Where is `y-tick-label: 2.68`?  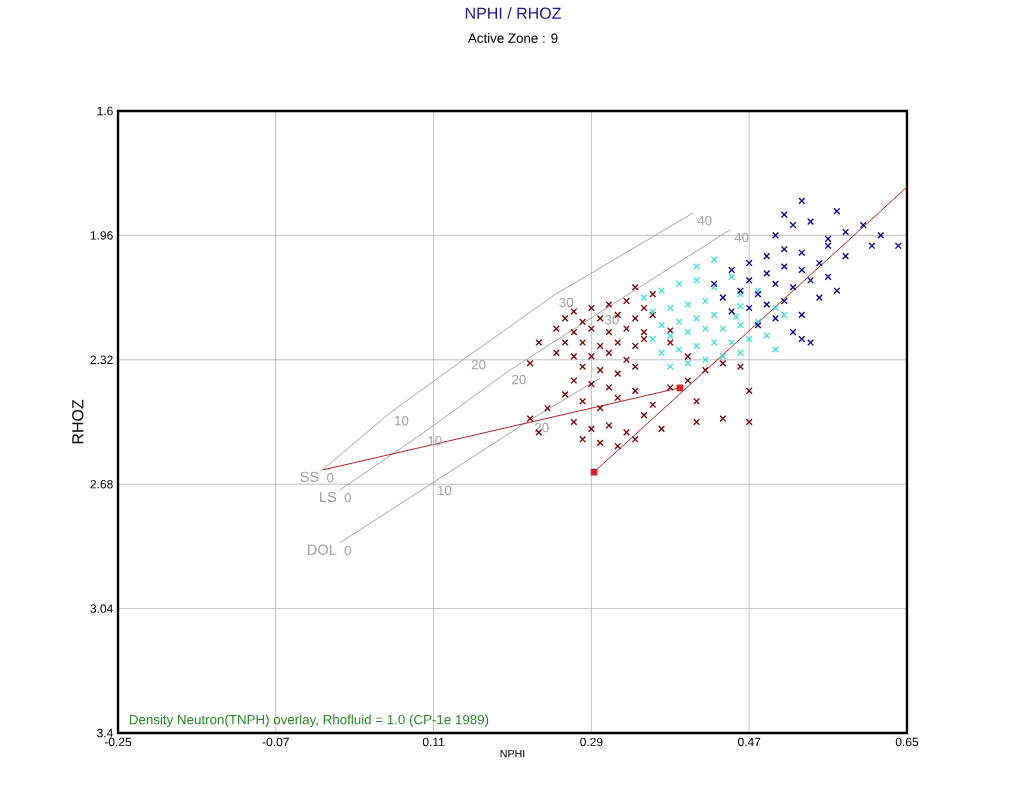 y-tick-label: 2.68 is located at coordinates (101, 484).